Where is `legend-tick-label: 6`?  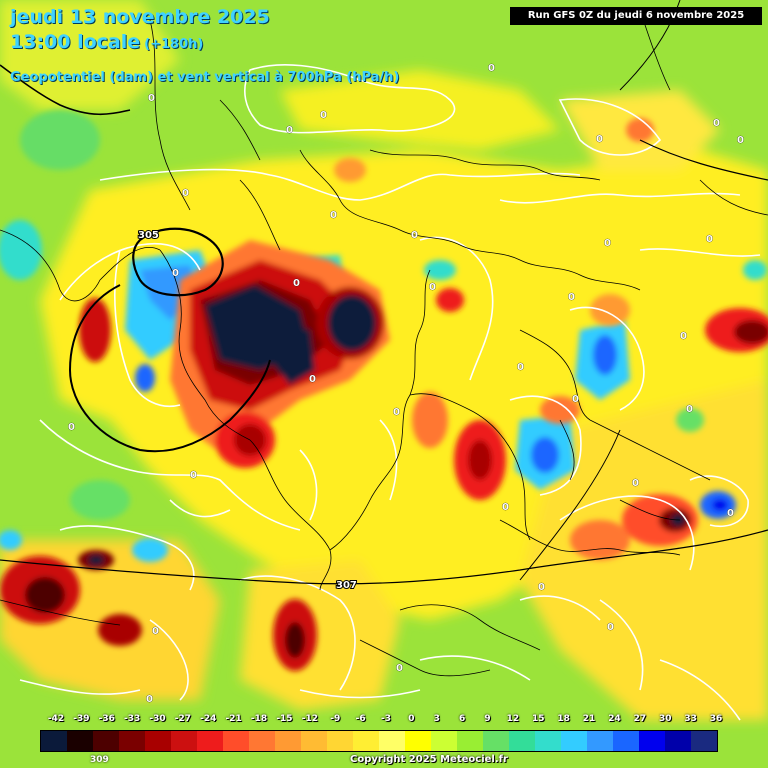
legend-tick-label: 6 is located at coordinates (462, 719).